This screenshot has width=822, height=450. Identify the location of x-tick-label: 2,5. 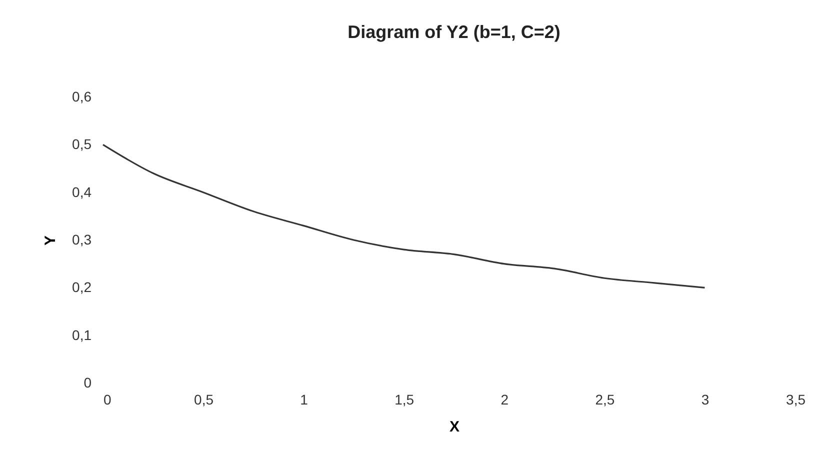
(605, 400).